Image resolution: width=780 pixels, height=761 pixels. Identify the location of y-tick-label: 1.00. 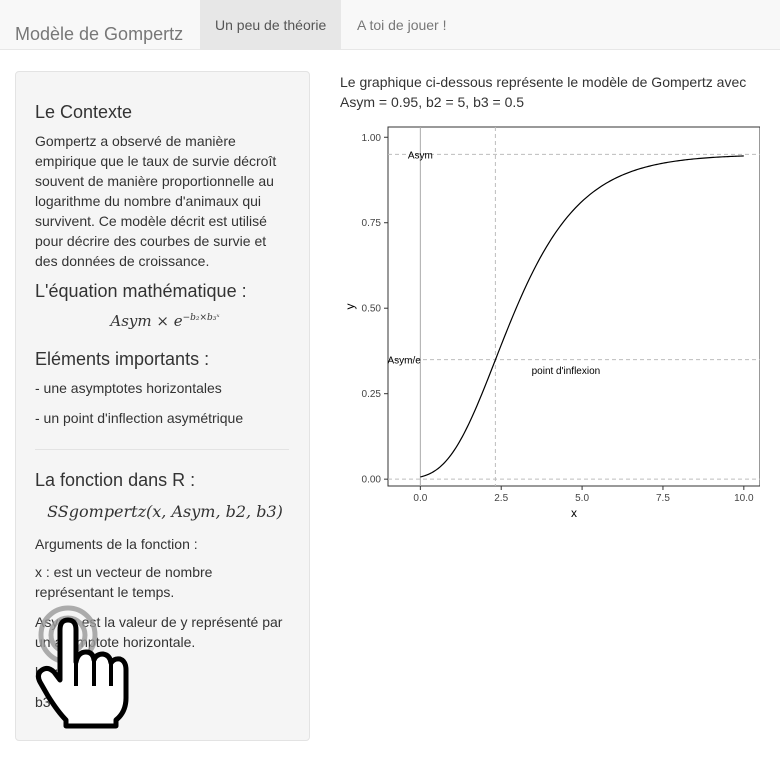
(372, 138).